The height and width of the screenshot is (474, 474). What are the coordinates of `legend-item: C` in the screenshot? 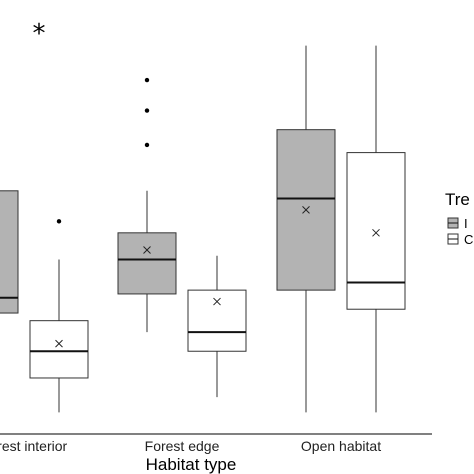 It's located at (460, 239).